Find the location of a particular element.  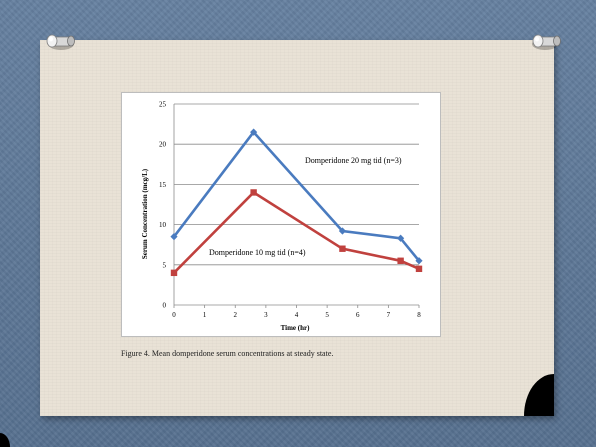

x-tick-label: 6 is located at coordinates (358, 315).